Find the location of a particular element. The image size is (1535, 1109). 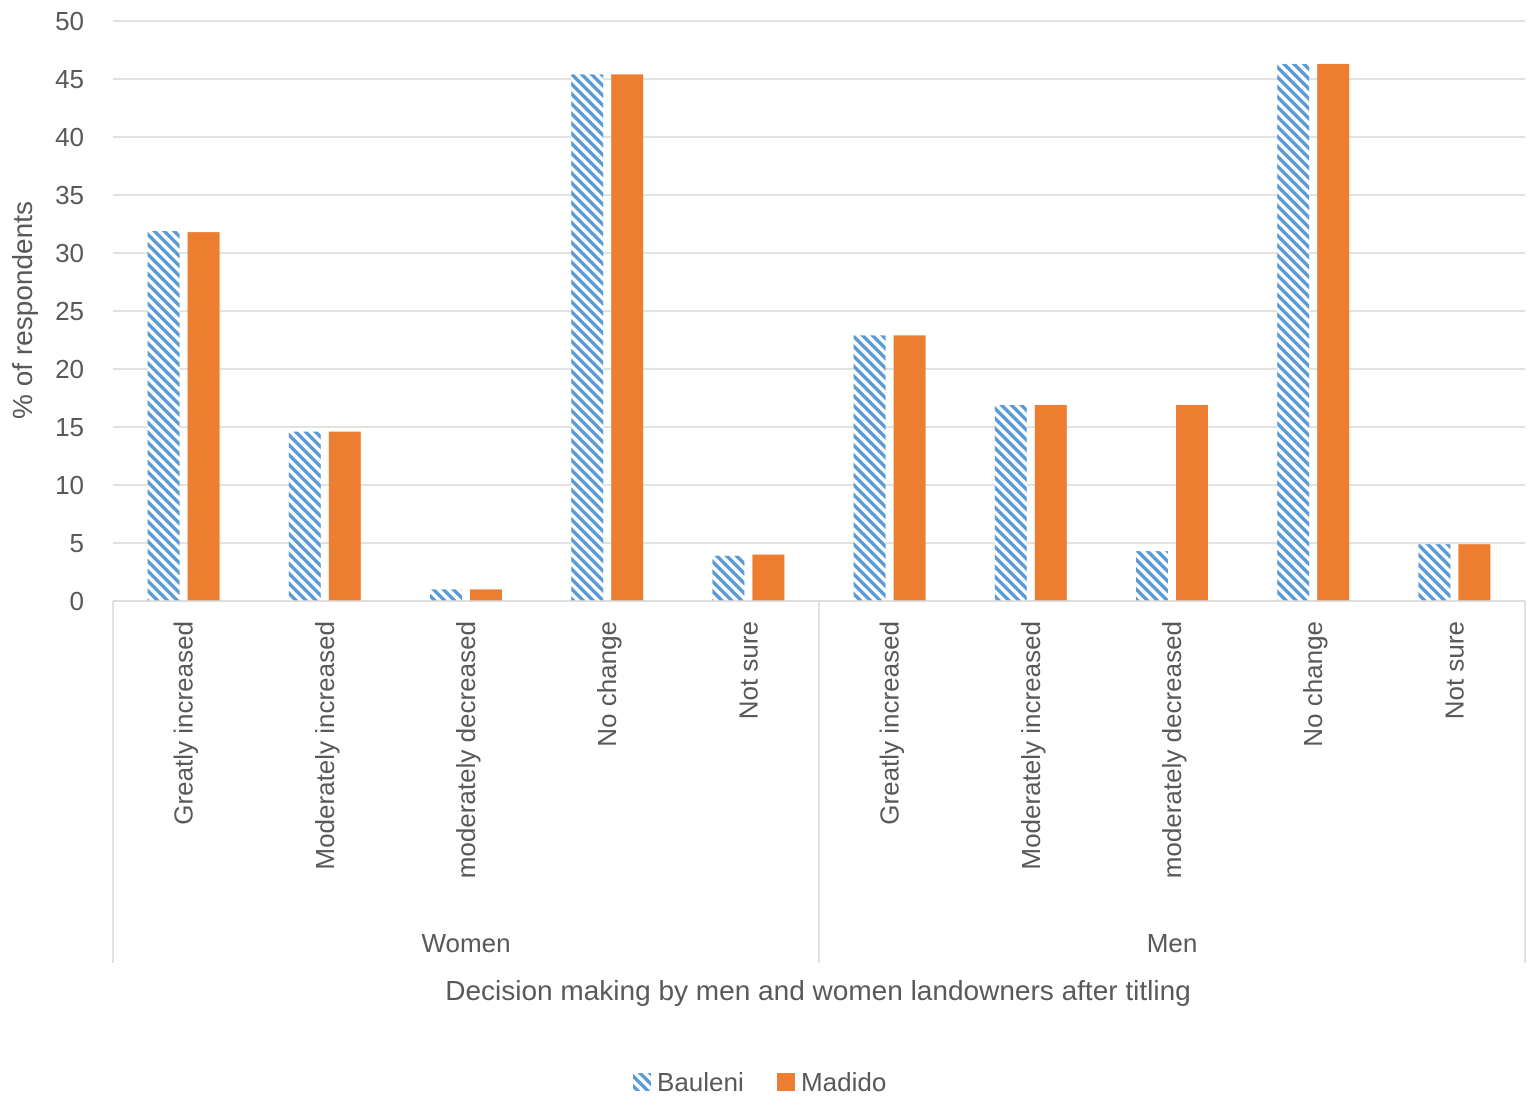

group-label: Men is located at coordinates (1172, 943).